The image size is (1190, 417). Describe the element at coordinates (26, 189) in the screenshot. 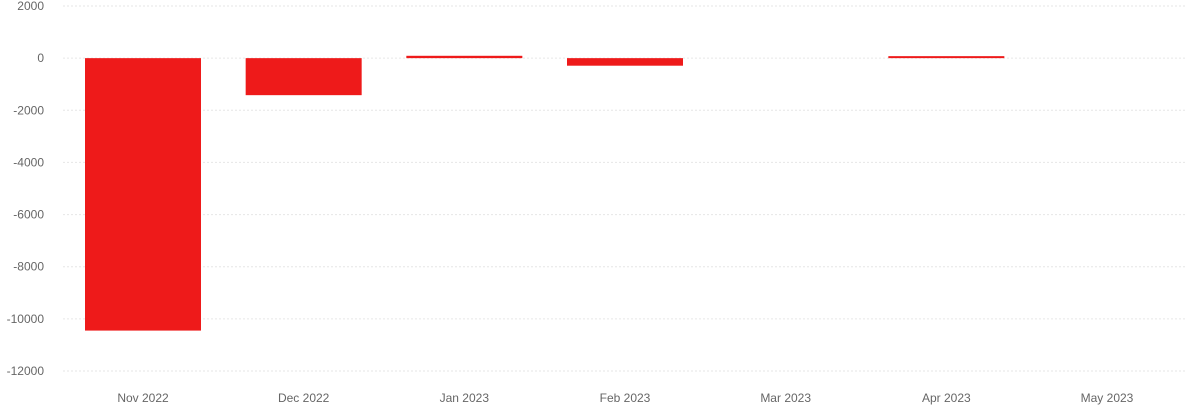

I see `y-axis-ticks: 2000 0 -2000 -4000 -6000 -8000 -10000 -12000` at that location.